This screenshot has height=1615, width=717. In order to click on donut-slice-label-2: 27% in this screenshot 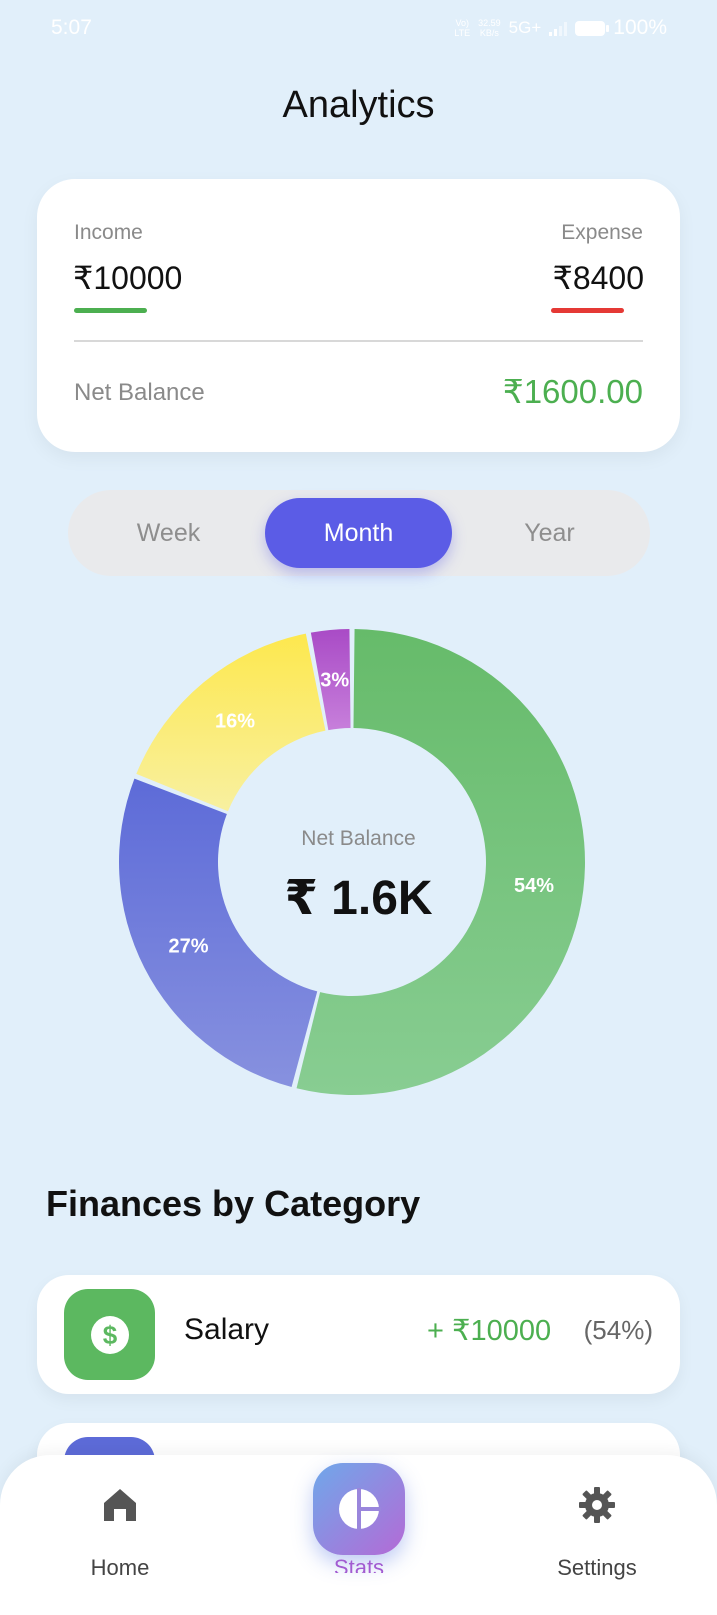, I will do `click(188, 946)`.